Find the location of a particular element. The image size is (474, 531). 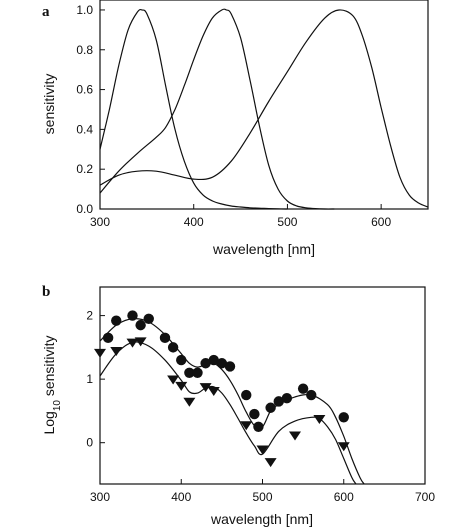

panel-b-xtick-label: 700 is located at coordinates (425, 497).